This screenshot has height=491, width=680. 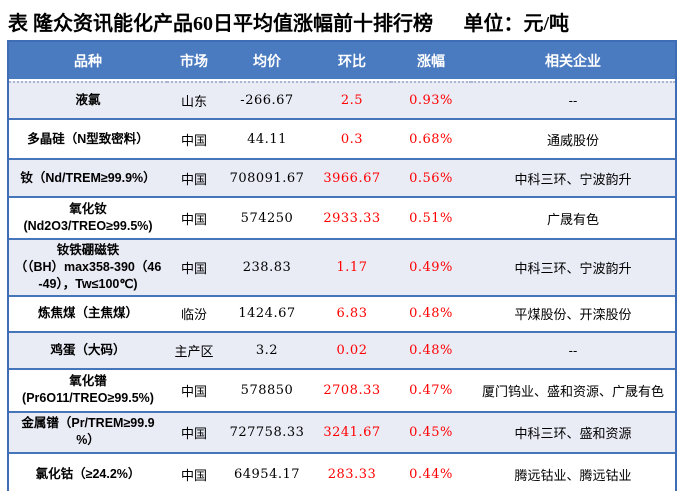 I want to click on table-title: 表 隆众资讯能化产品60日平均值涨幅前十排行榜, so click(x=220, y=24).